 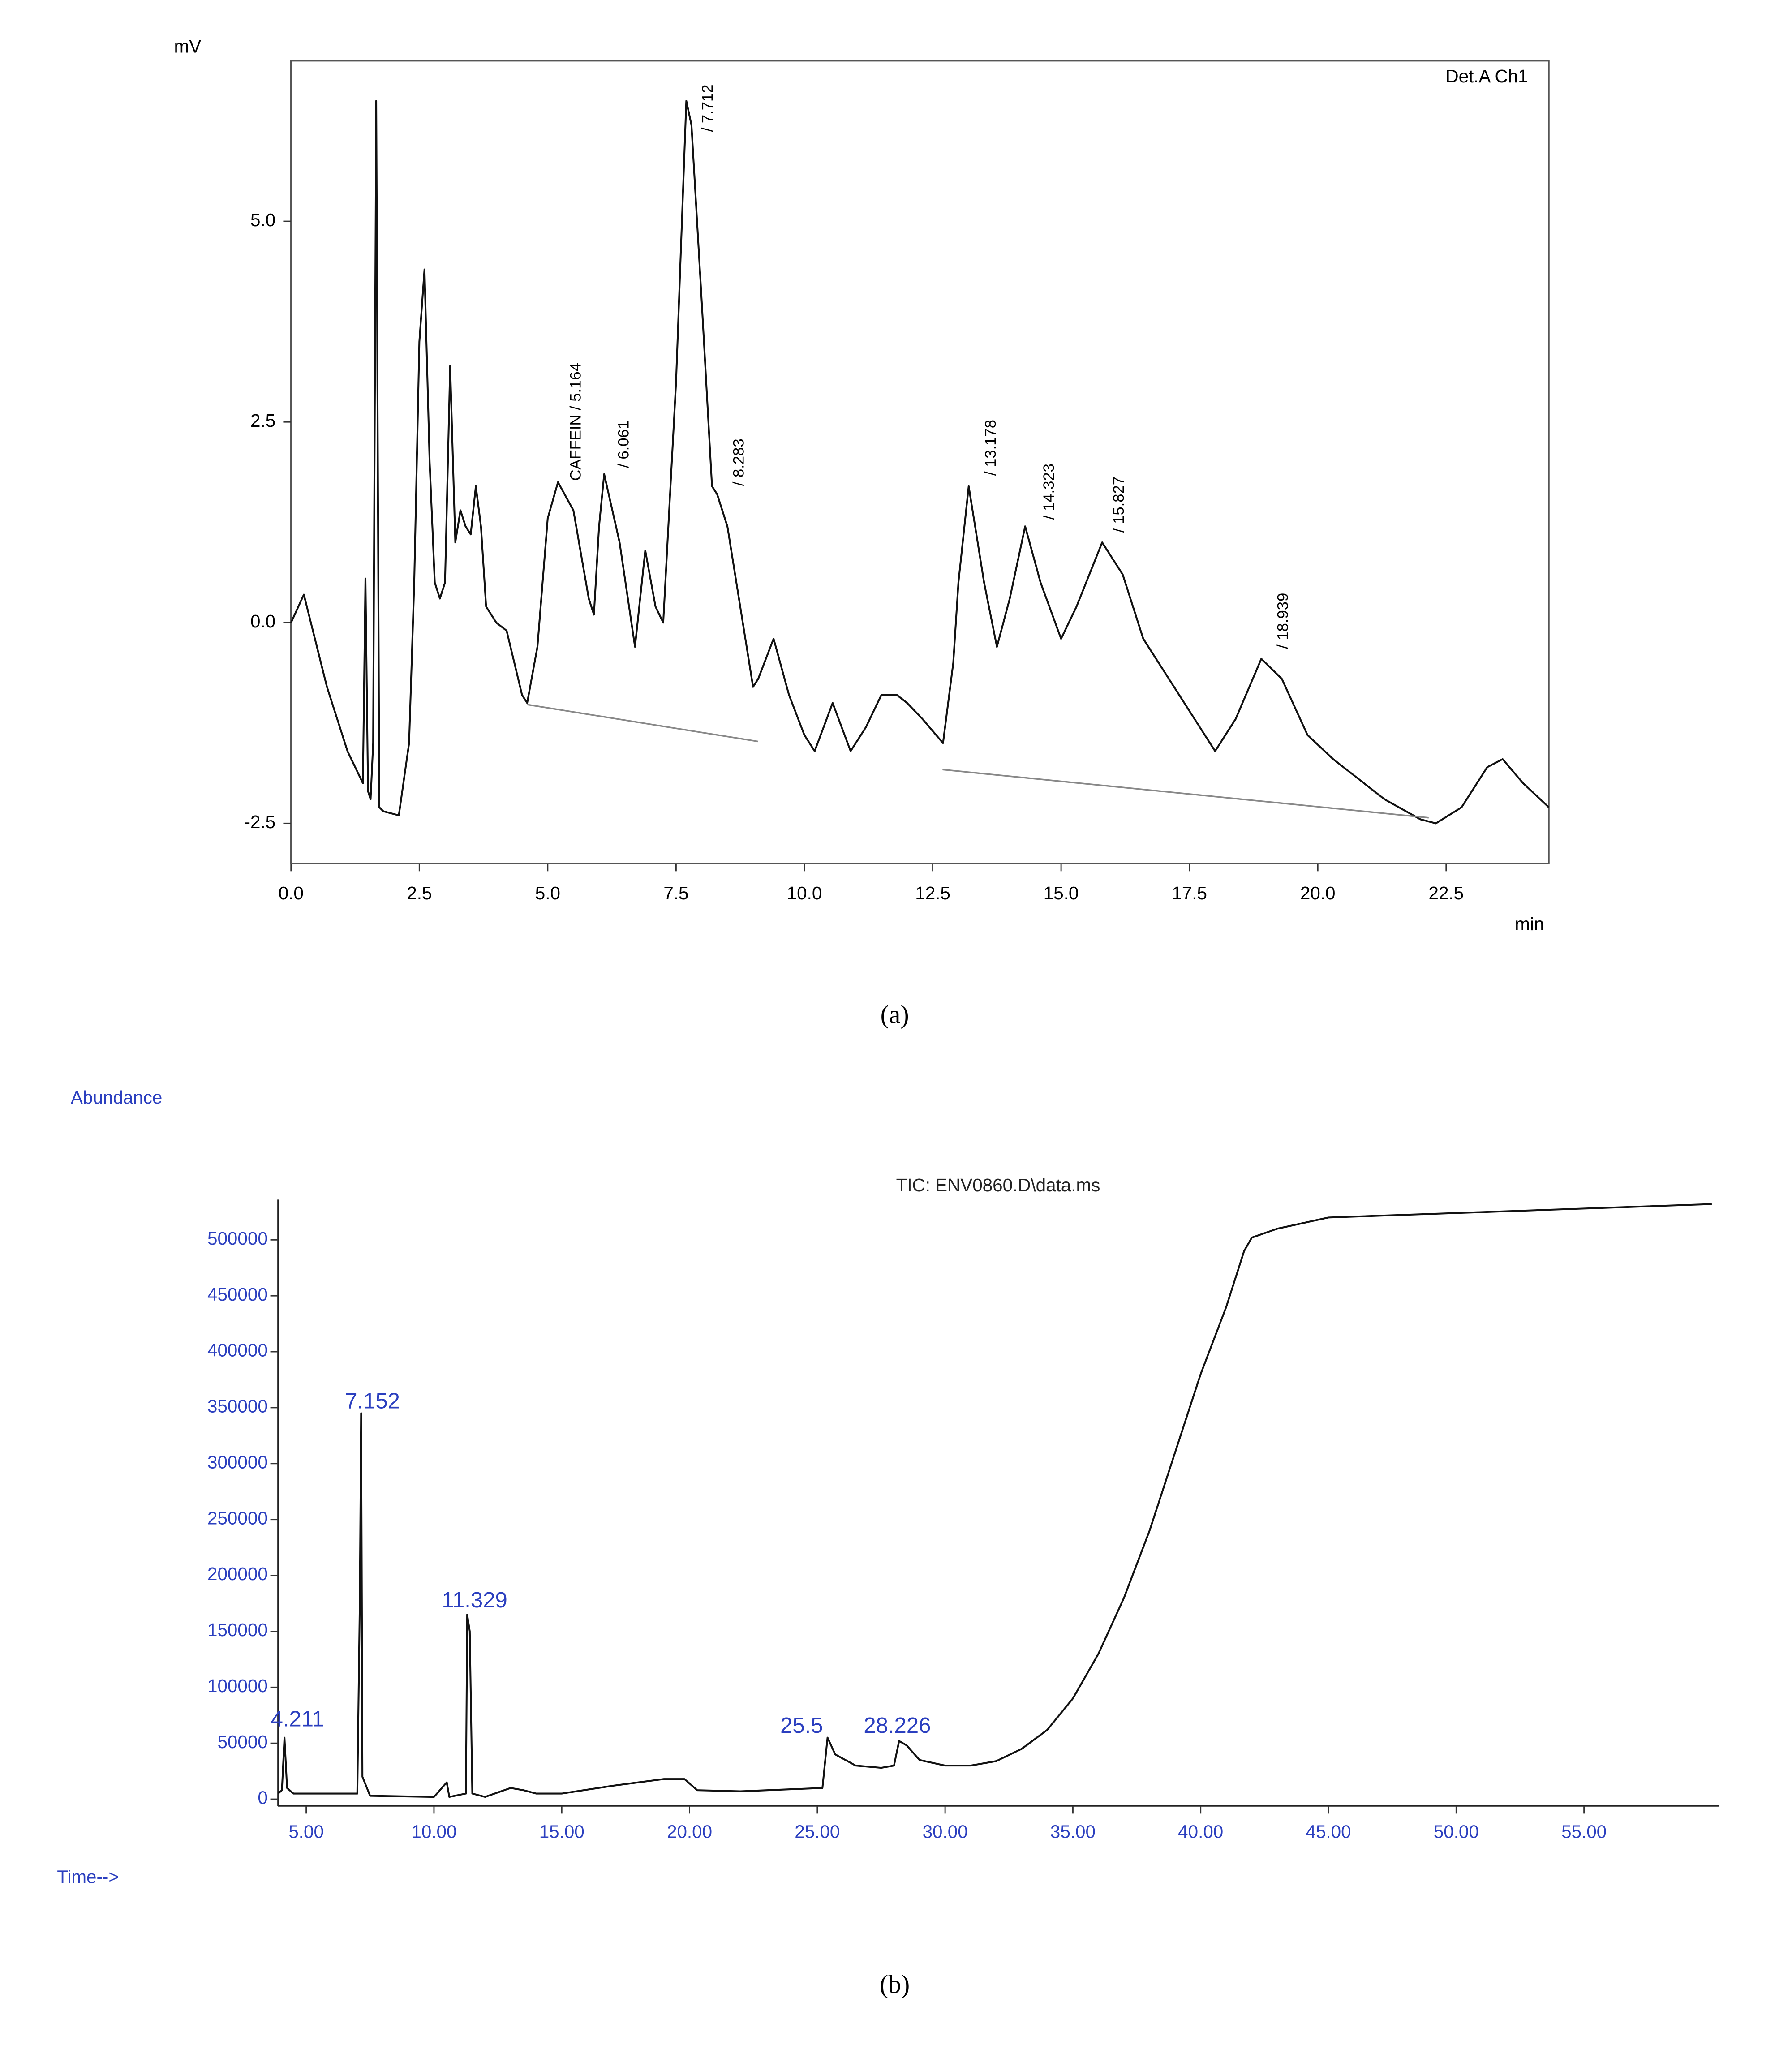 What do you see at coordinates (1118, 505) in the screenshot?
I see `peak-label: / 15.827` at bounding box center [1118, 505].